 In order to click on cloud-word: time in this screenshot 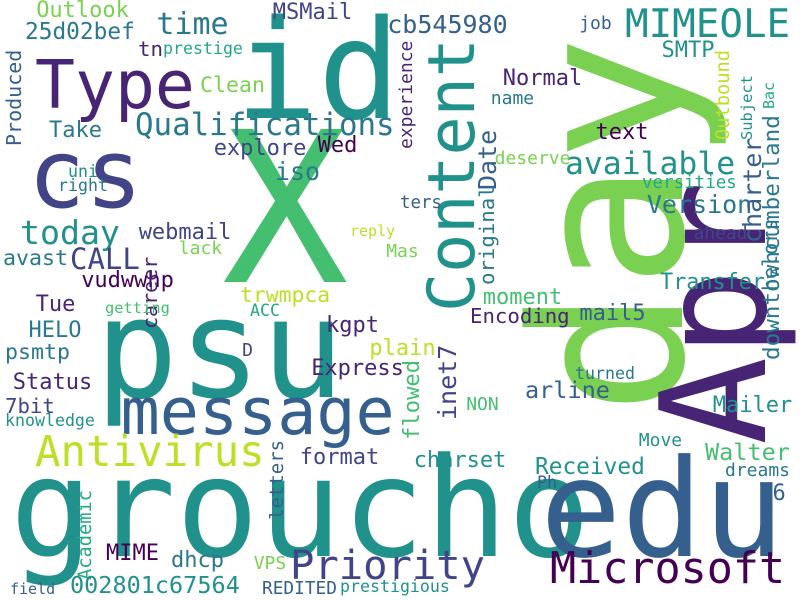, I will do `click(192, 24)`.